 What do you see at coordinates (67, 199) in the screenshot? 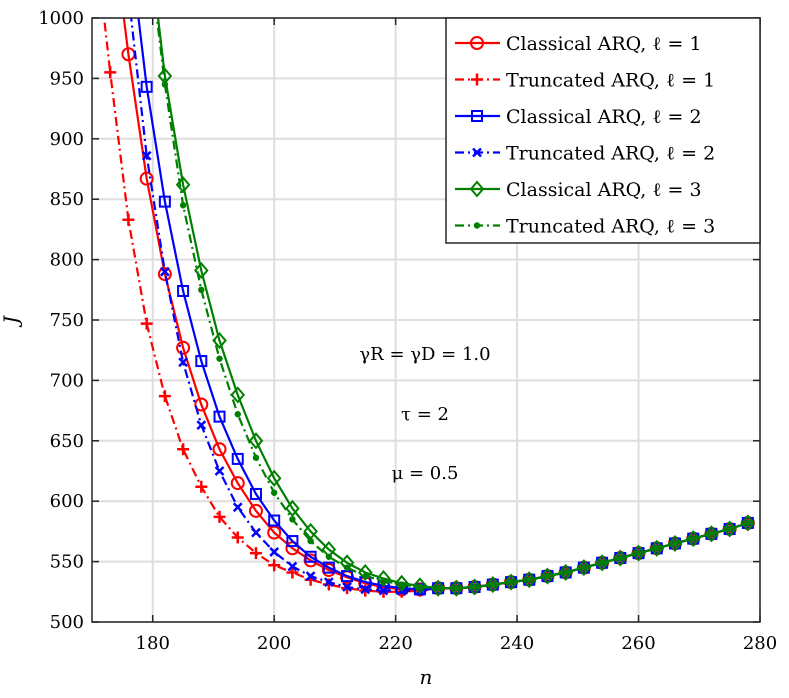
I see `y-tick-label: 850` at bounding box center [67, 199].